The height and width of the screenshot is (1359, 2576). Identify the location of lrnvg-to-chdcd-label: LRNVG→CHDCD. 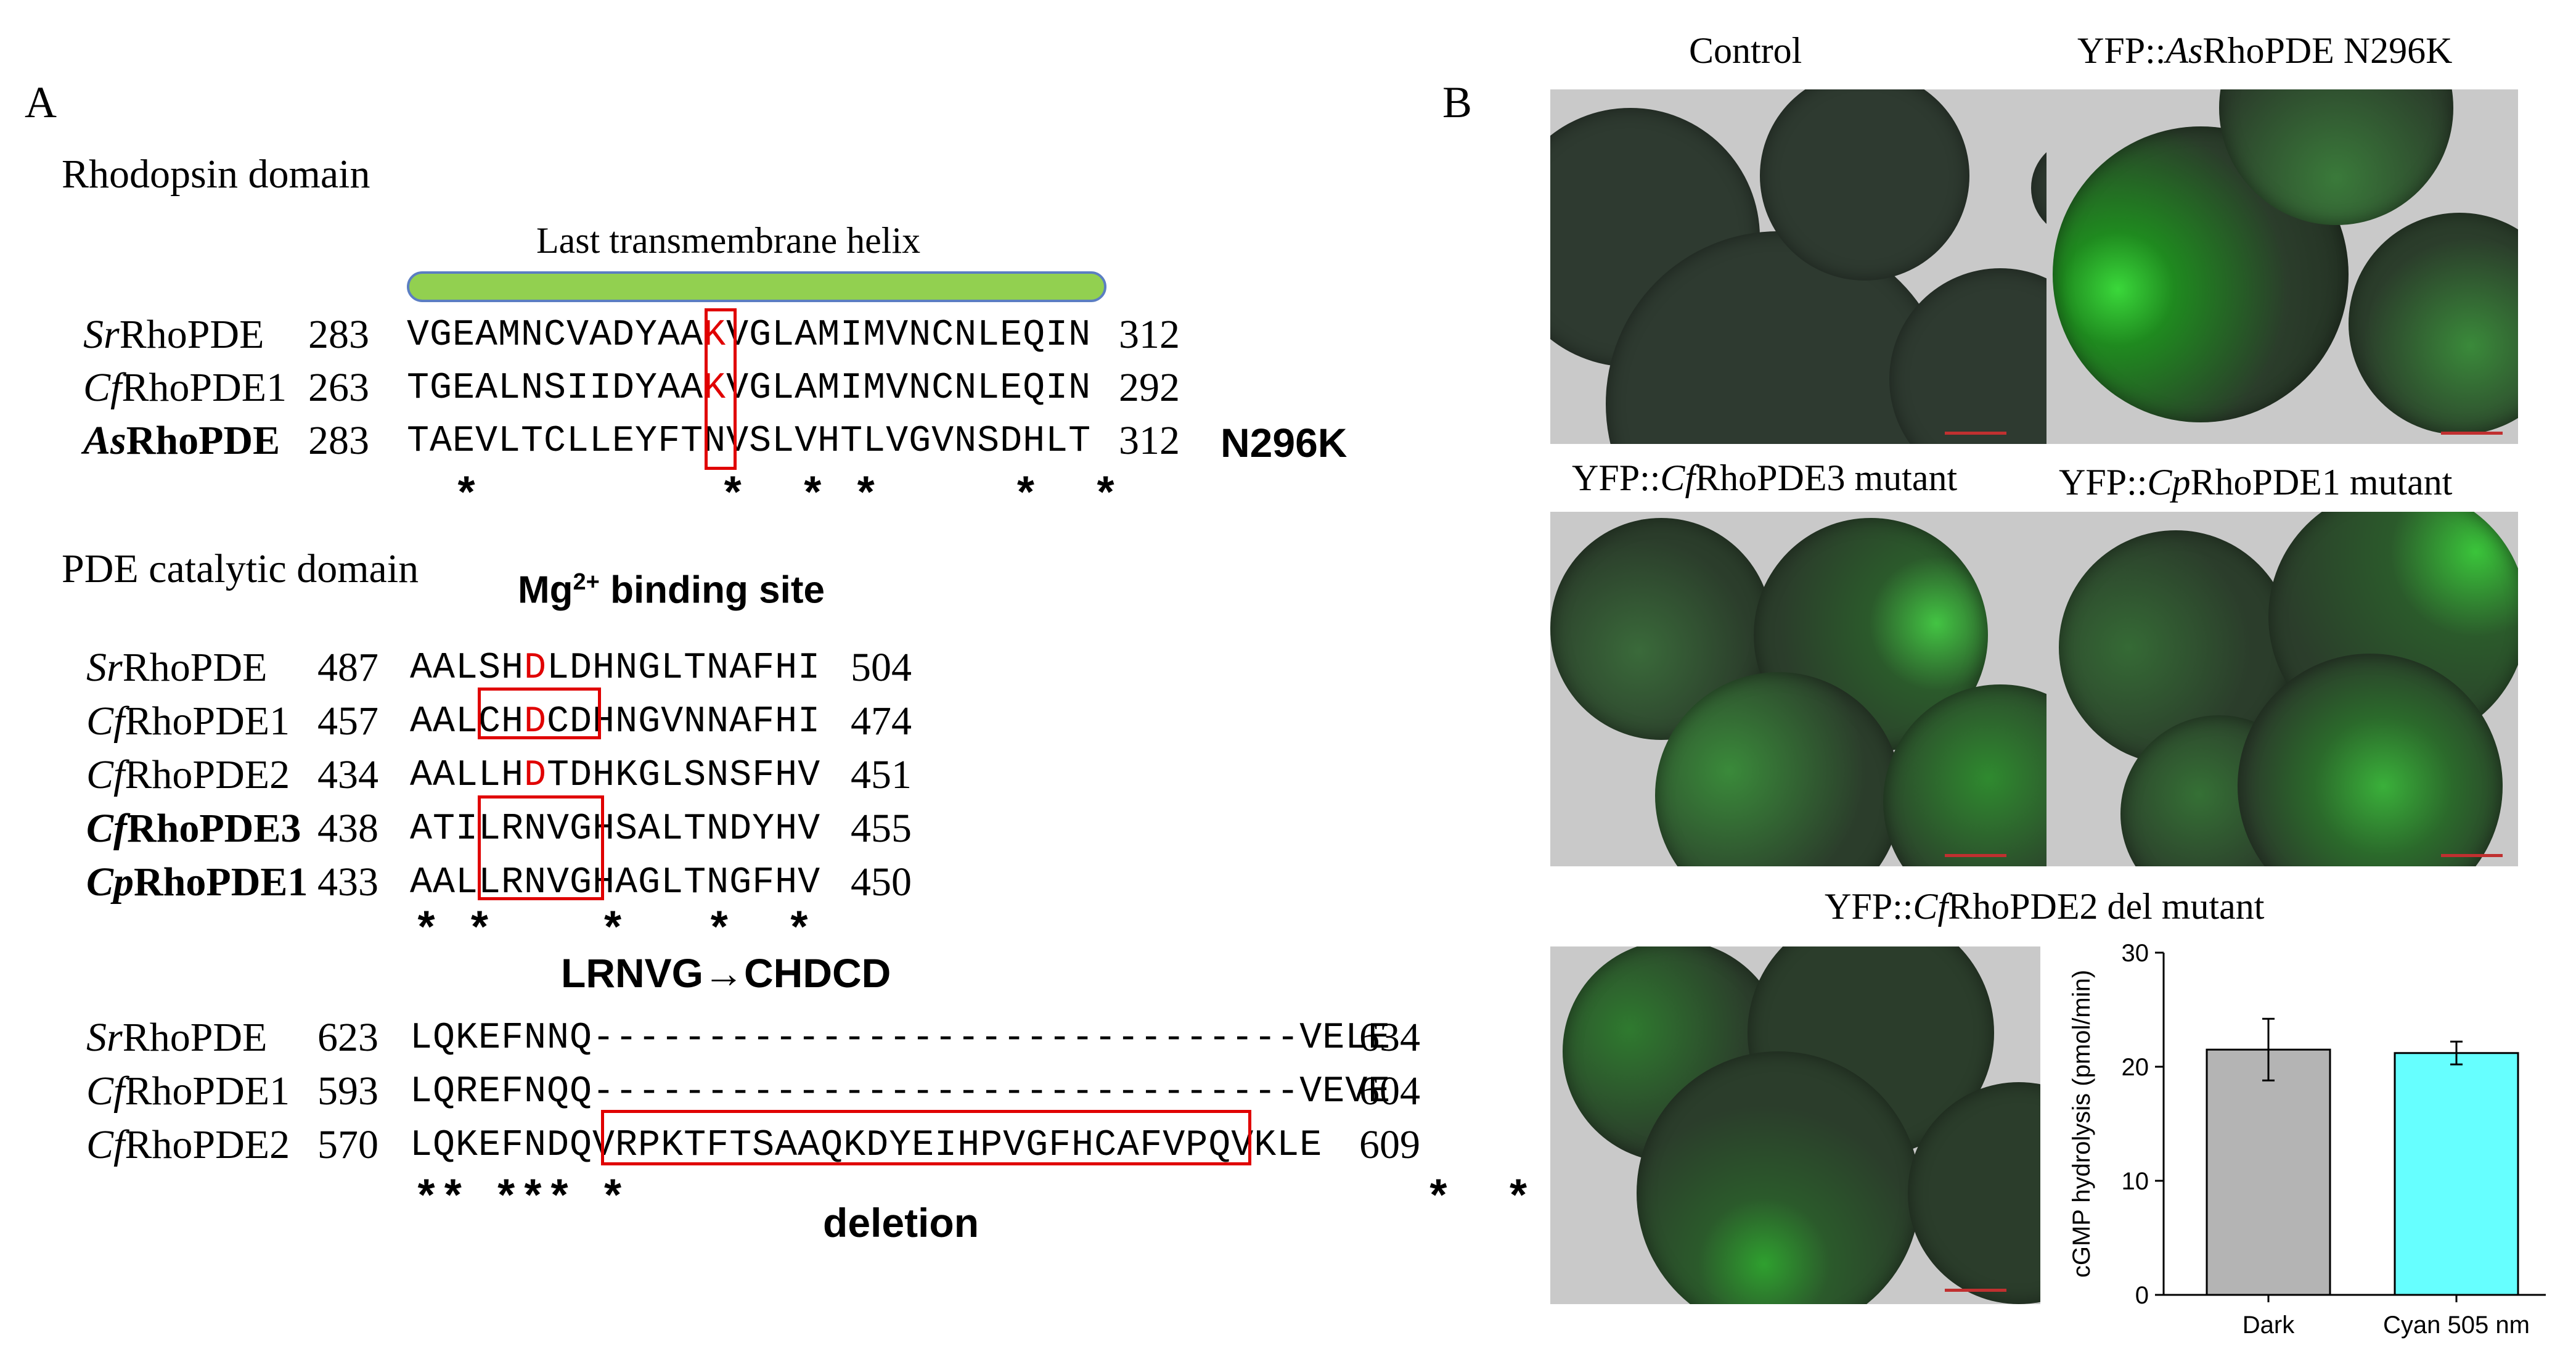
(726, 973).